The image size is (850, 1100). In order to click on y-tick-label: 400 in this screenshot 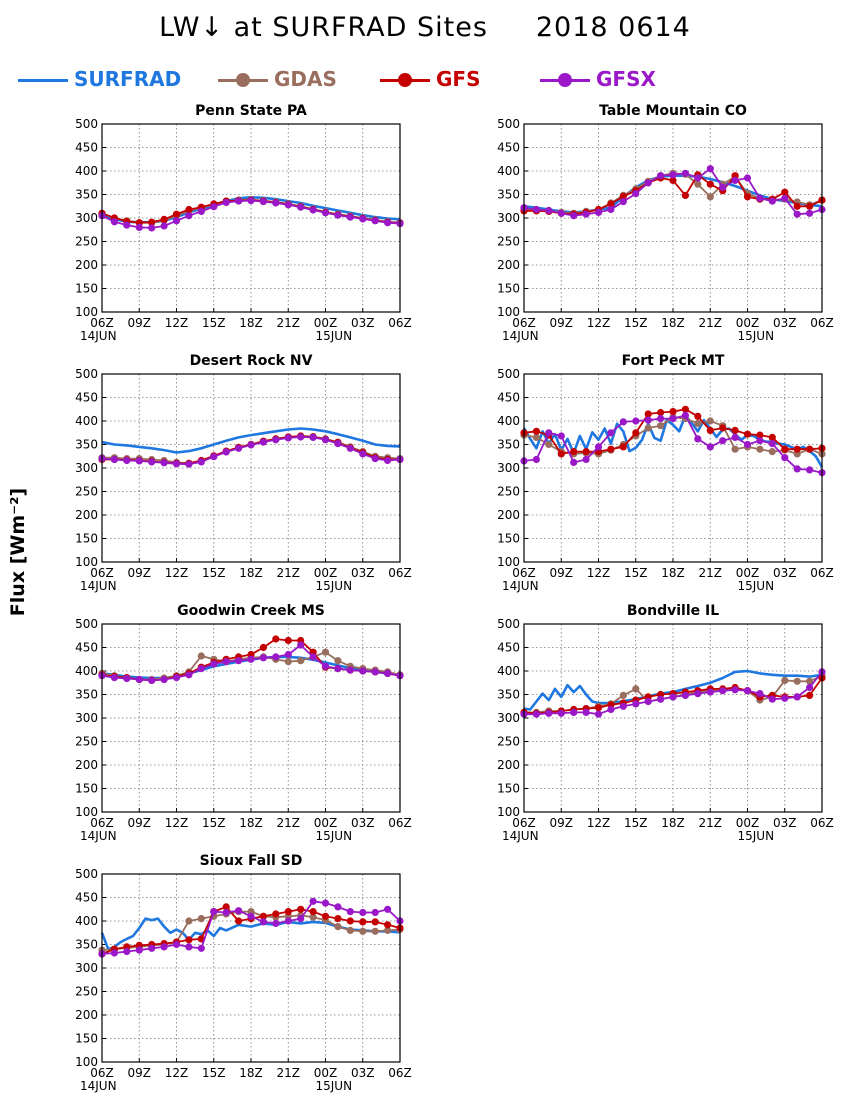, I will do `click(508, 671)`.